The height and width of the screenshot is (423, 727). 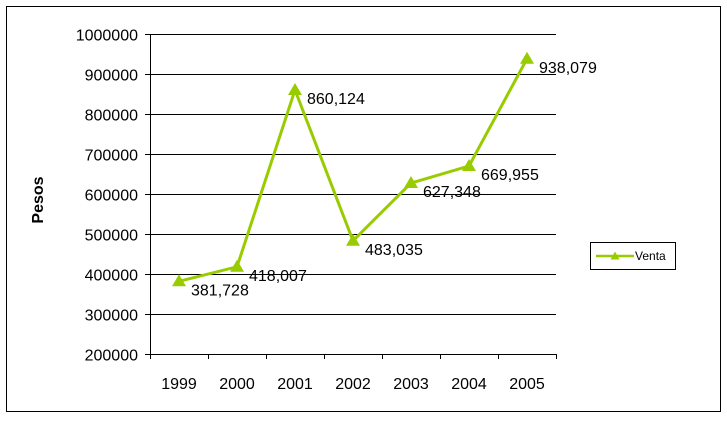 I want to click on y-axis-label: Pesos, so click(x=38, y=199).